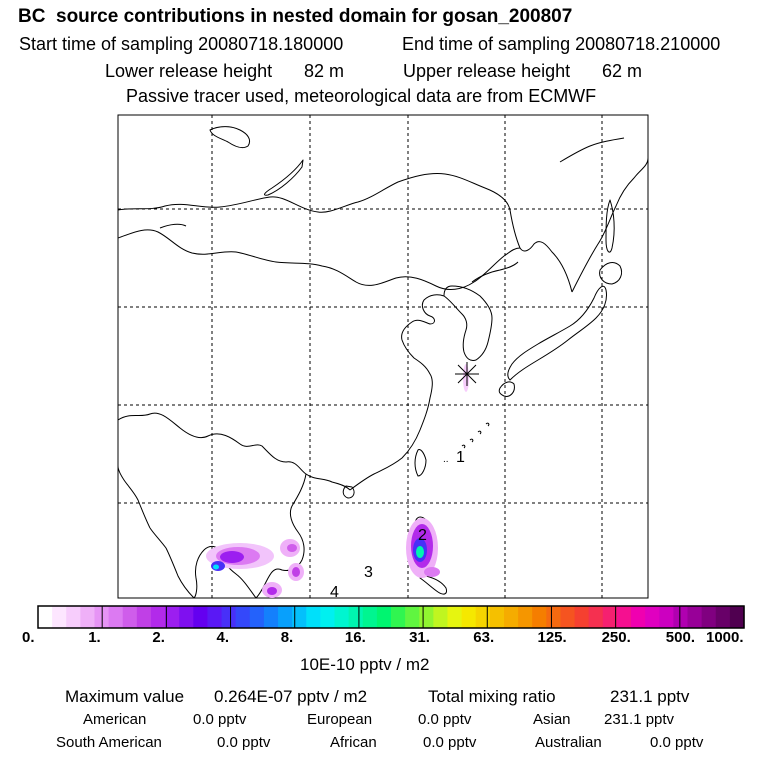 This screenshot has height=768, width=768. What do you see at coordinates (319, 259) in the screenshot?
I see `mongolia-border` at bounding box center [319, 259].